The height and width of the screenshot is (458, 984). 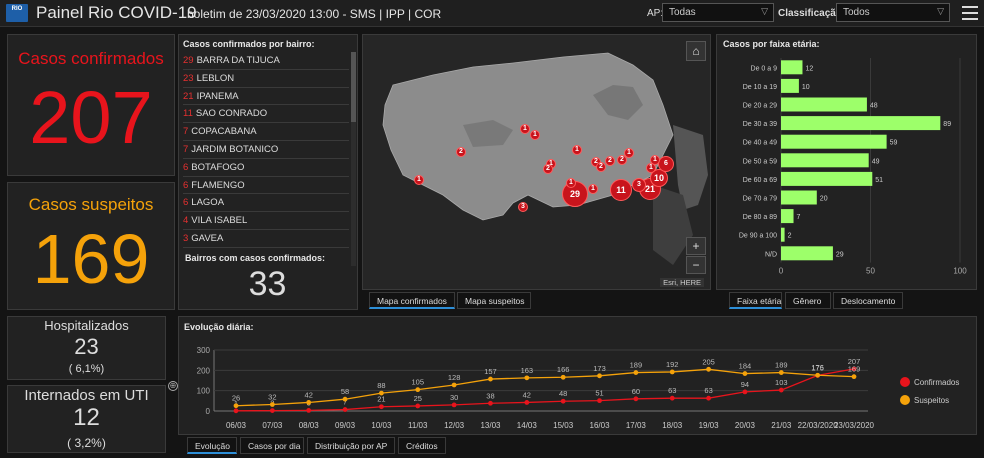 What do you see at coordinates (353, 159) in the screenshot?
I see `neighborhood-list-scrollbar` at bounding box center [353, 159].